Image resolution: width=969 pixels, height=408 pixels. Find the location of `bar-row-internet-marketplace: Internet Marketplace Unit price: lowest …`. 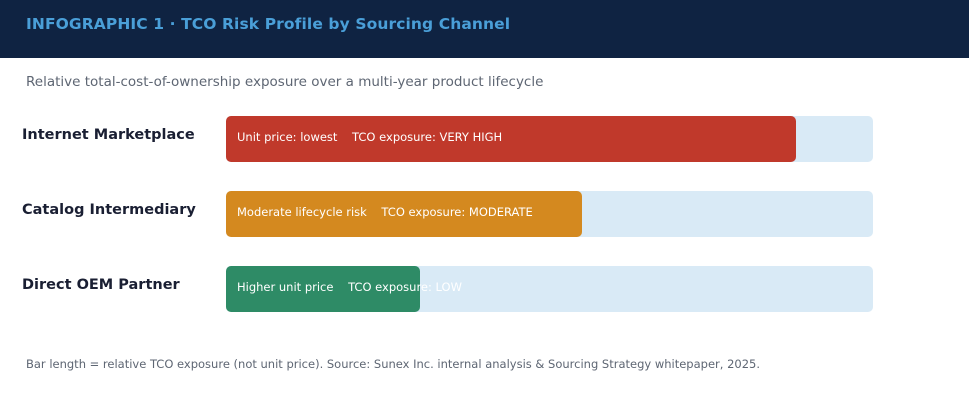

bar-row-internet-marketplace: Internet Marketplace Unit price: lowest … is located at coordinates (484, 139).